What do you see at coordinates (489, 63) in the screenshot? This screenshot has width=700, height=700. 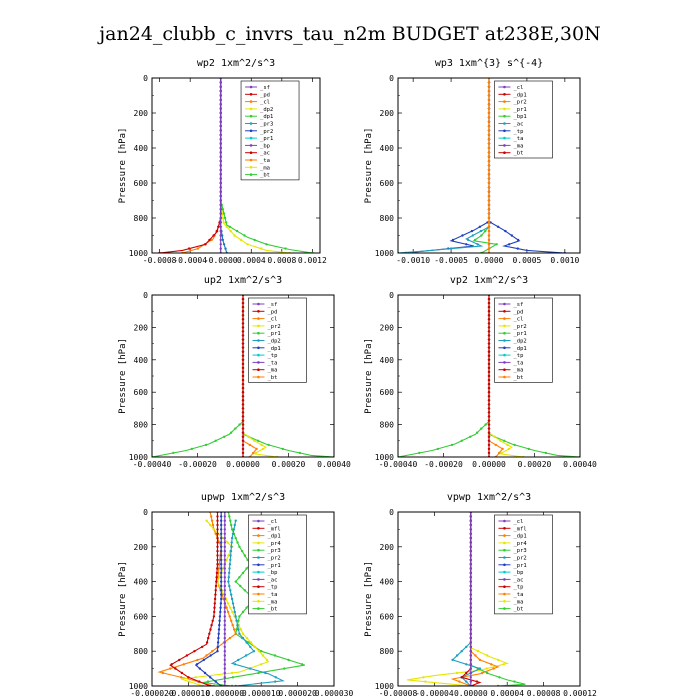 I see `panel-title: wp3 1xm^{3} s^{-4}` at bounding box center [489, 63].